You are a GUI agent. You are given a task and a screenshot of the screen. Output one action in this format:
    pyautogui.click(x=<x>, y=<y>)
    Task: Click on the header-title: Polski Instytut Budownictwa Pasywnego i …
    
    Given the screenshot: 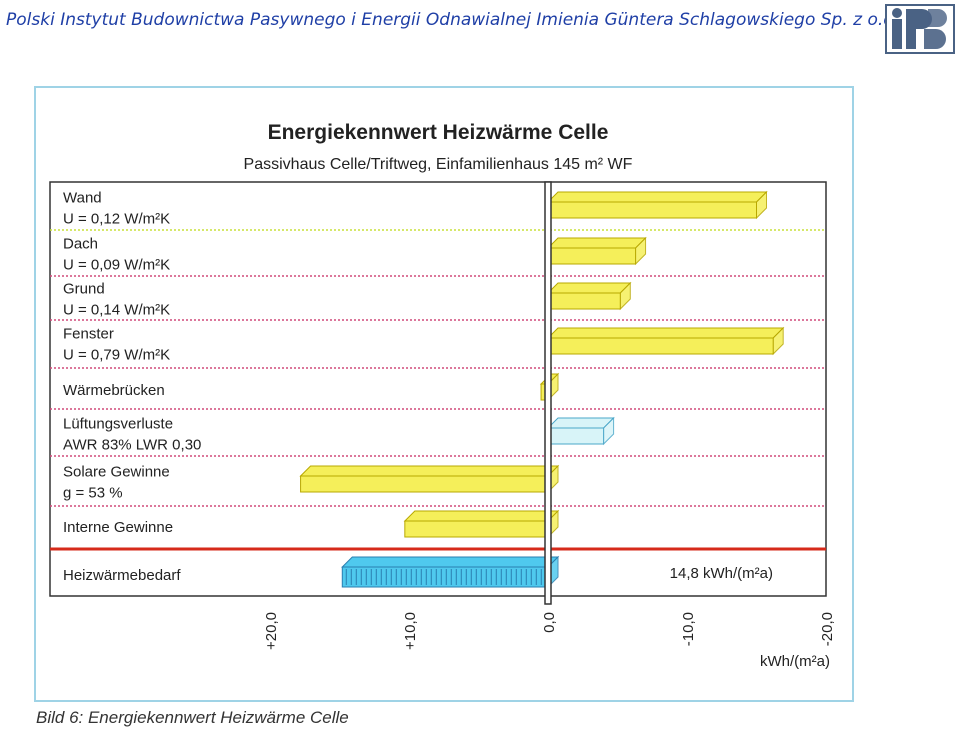 What is the action you would take?
    pyautogui.click(x=453, y=20)
    